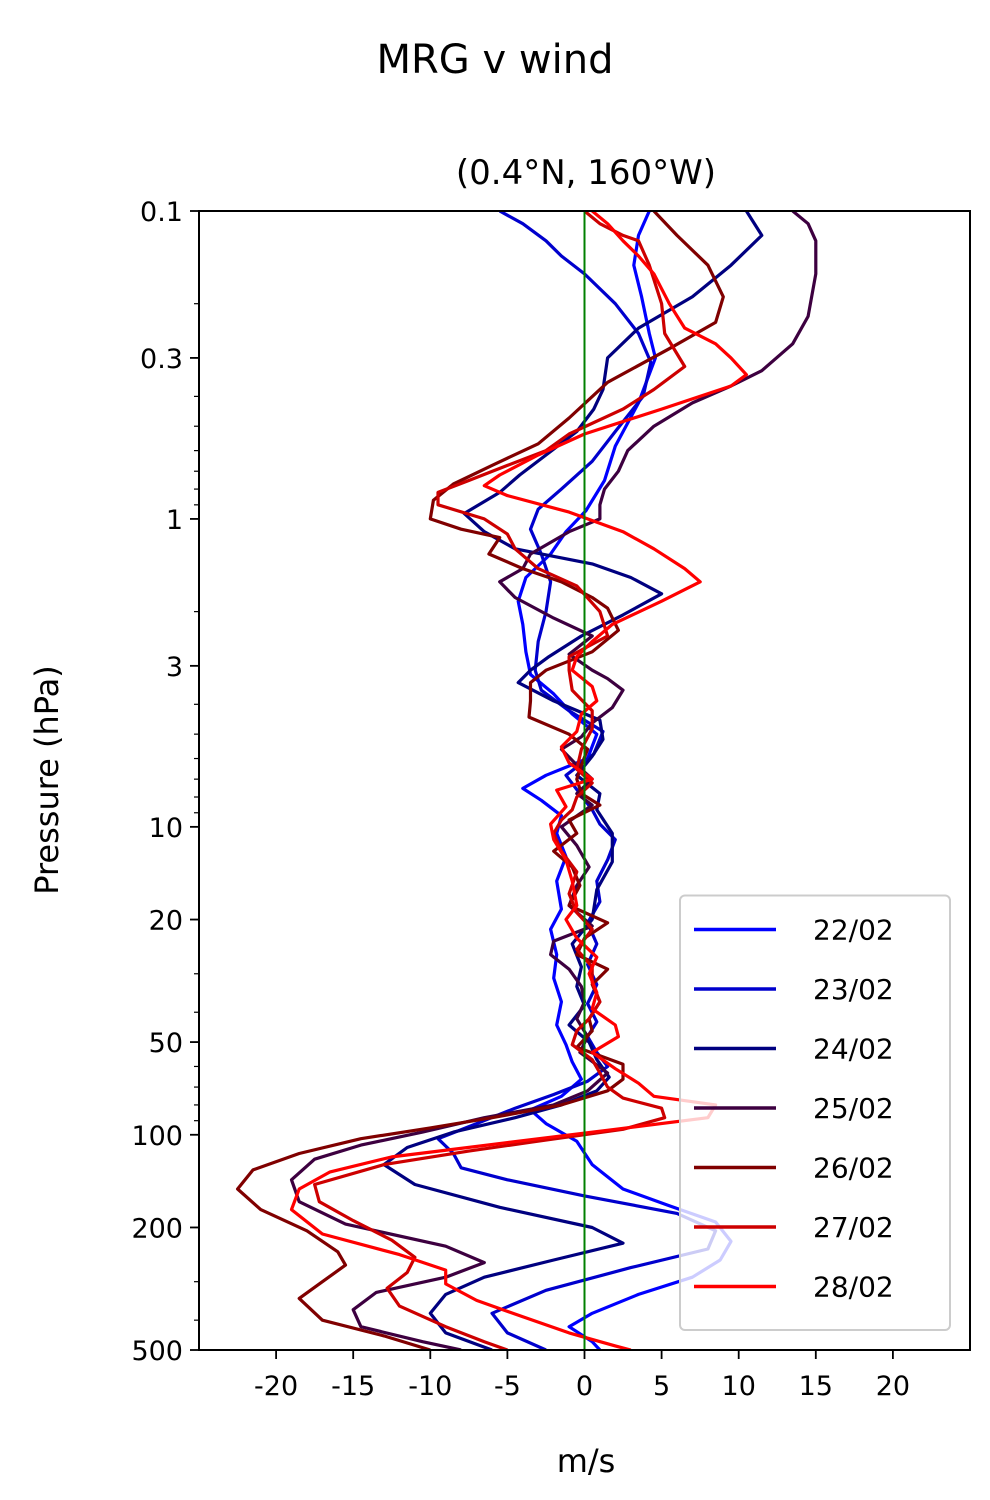 The width and height of the screenshot is (990, 1500). Describe the element at coordinates (853, 1287) in the screenshot. I see `legend-label-28-02: 28/02` at that location.